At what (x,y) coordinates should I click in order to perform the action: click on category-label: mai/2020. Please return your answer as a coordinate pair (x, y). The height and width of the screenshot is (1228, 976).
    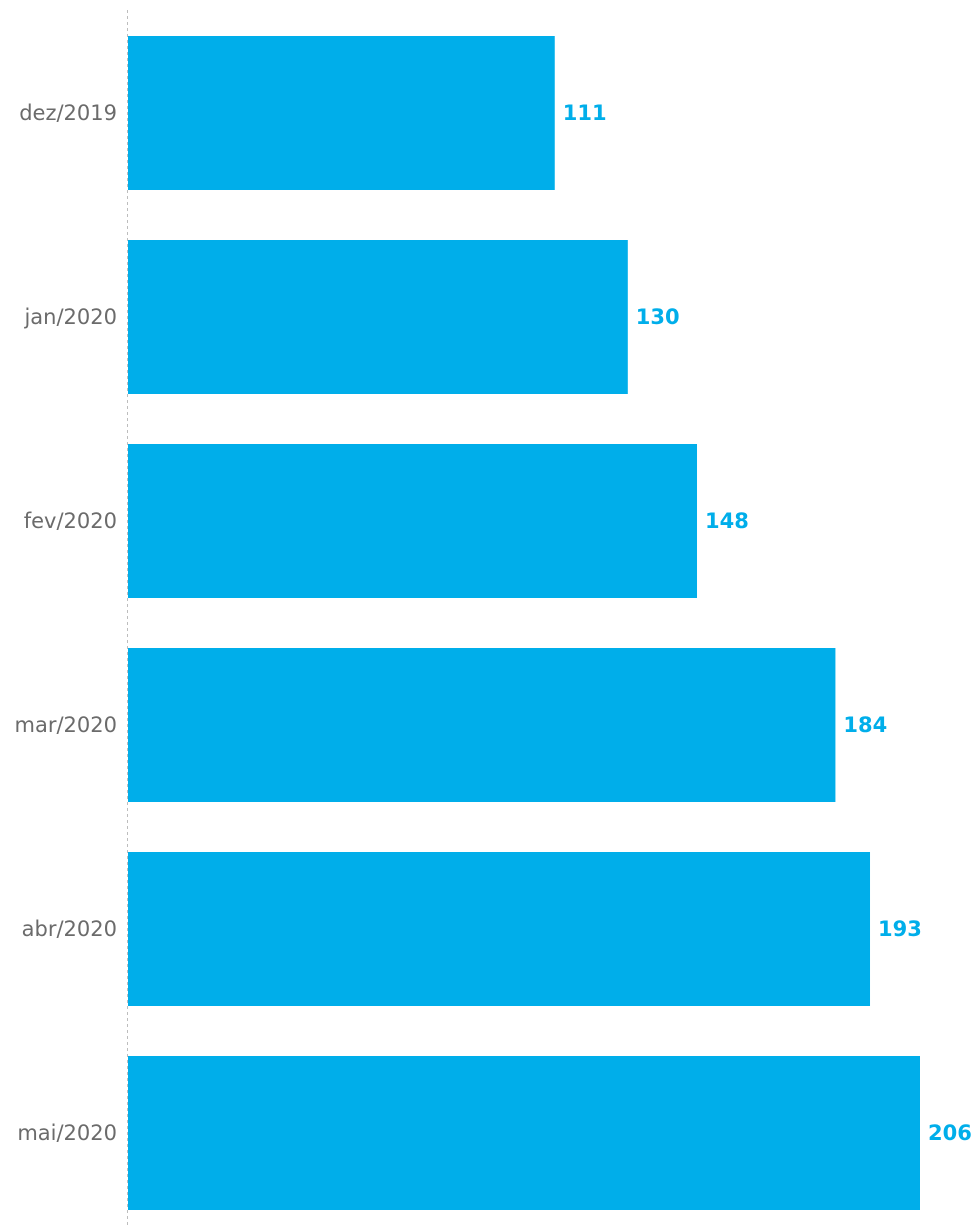
    Looking at the image, I should click on (67, 1133).